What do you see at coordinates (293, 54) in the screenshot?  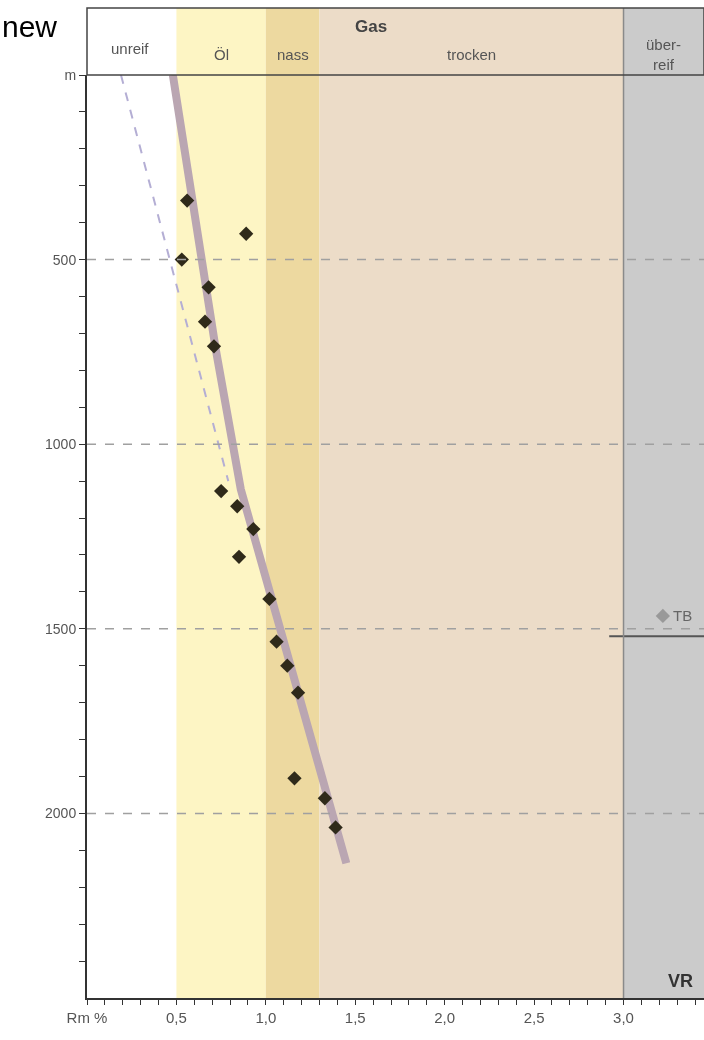 I see `band-label: nass` at bounding box center [293, 54].